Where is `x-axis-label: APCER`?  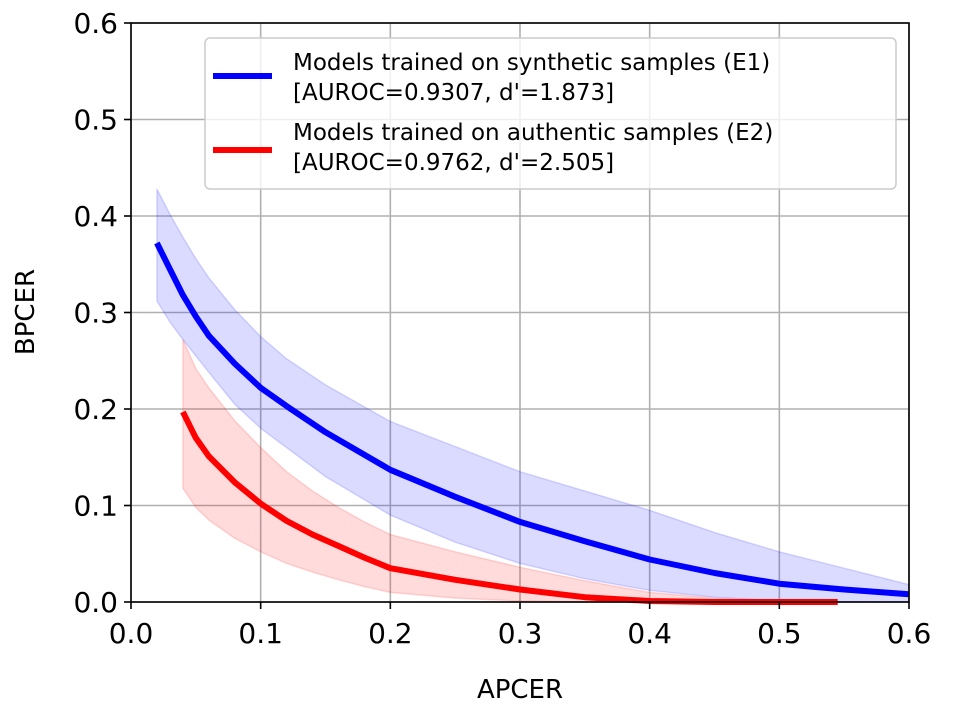
x-axis-label: APCER is located at coordinates (520, 690).